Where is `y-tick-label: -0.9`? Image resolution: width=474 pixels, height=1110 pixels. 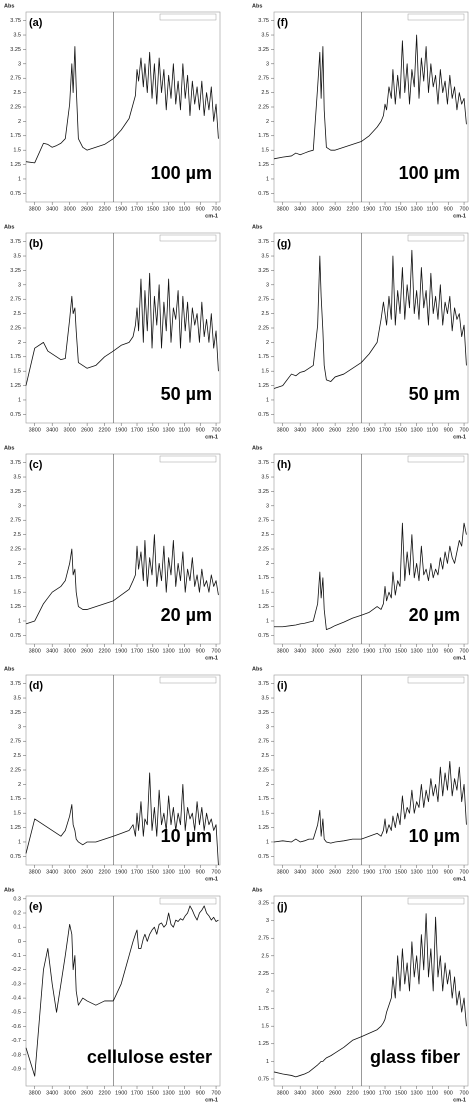 y-tick-label: -0.9 is located at coordinates (16, 1069).